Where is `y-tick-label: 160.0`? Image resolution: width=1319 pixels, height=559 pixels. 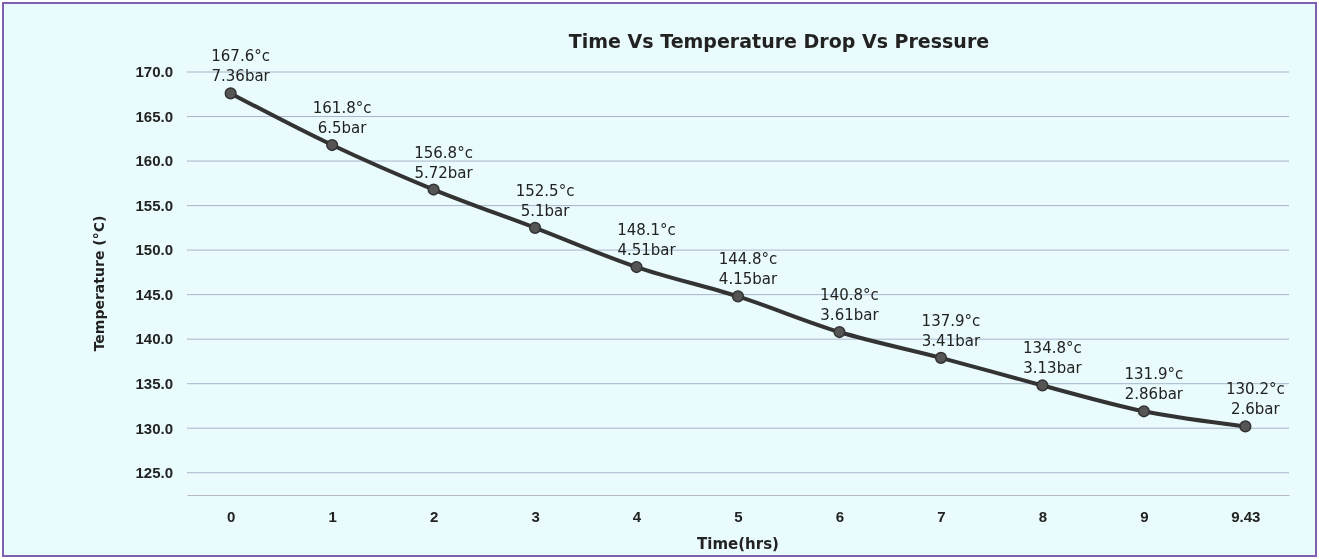
y-tick-label: 160.0 is located at coordinates (154, 161).